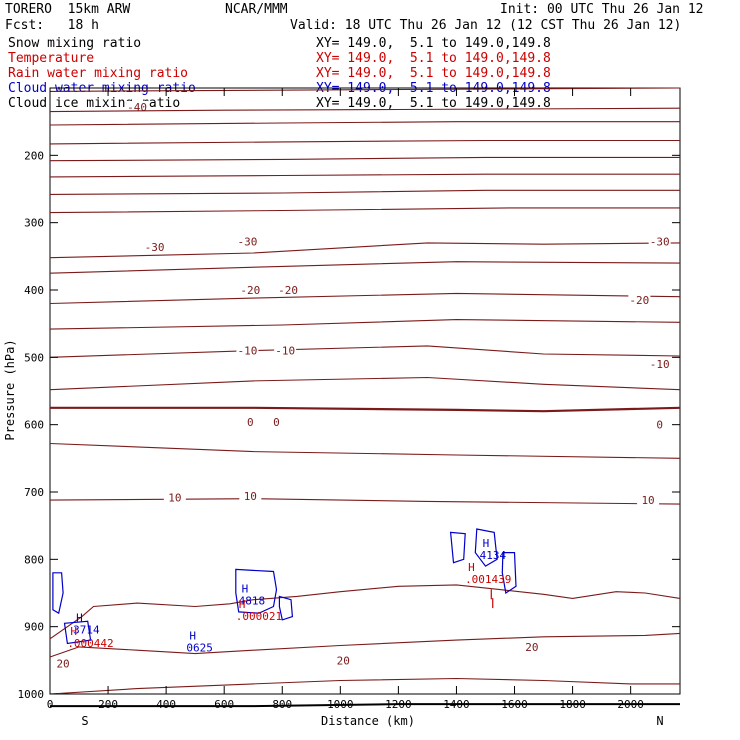 The width and height of the screenshot is (740, 740). Describe the element at coordinates (10, 389) in the screenshot. I see `y-axis-label: Pressure (hPa)` at that location.